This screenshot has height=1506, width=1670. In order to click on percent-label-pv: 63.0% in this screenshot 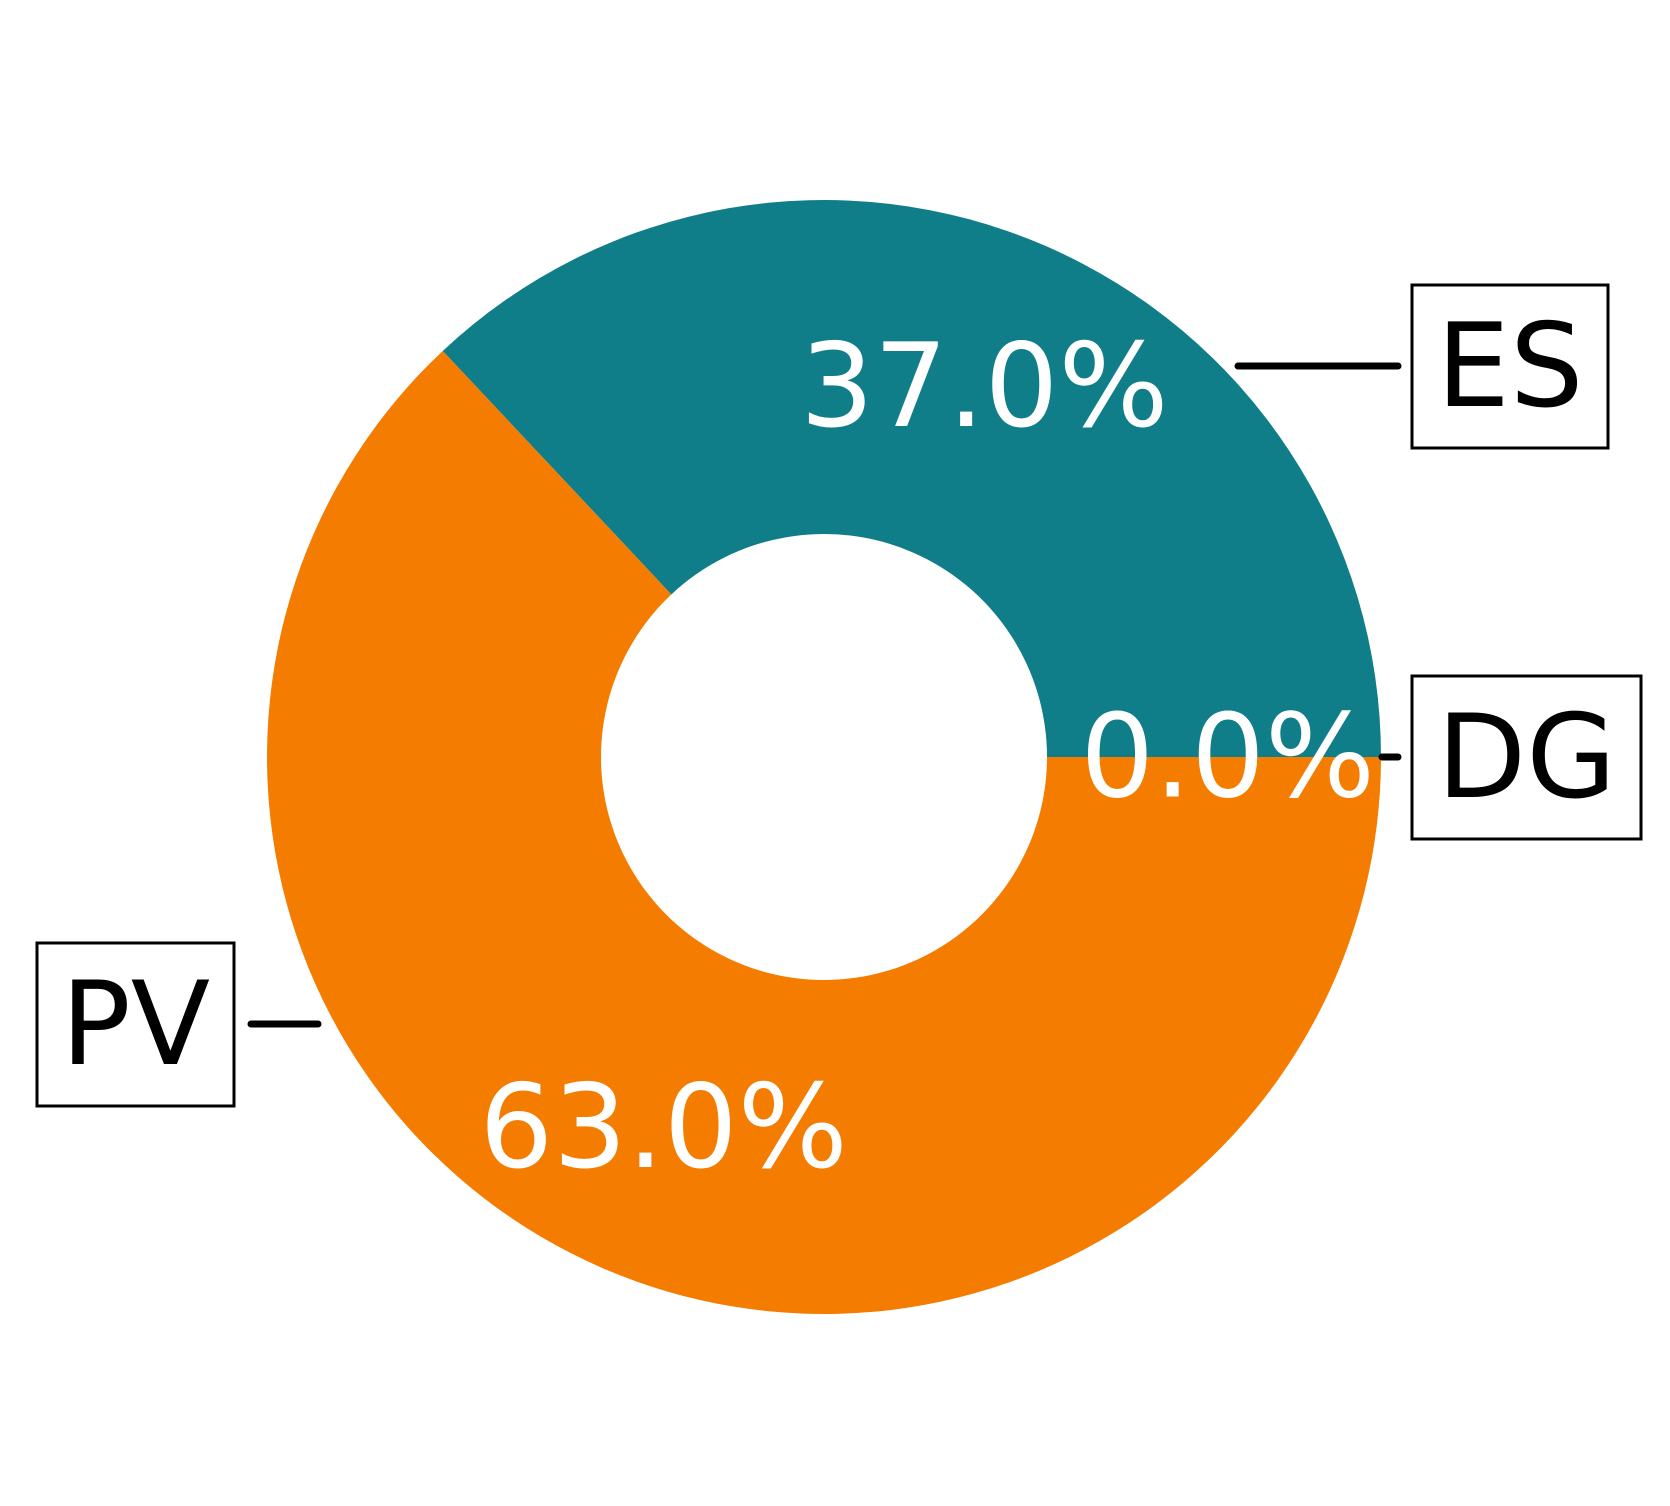, I will do `click(663, 1127)`.